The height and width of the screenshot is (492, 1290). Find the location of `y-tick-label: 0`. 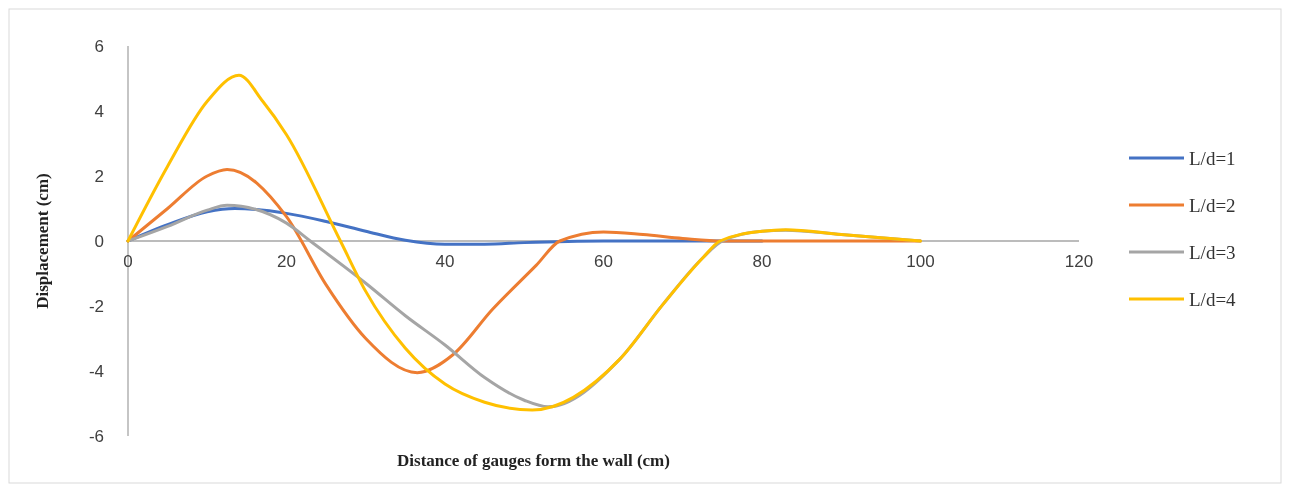

y-tick-label: 0 is located at coordinates (99, 241).